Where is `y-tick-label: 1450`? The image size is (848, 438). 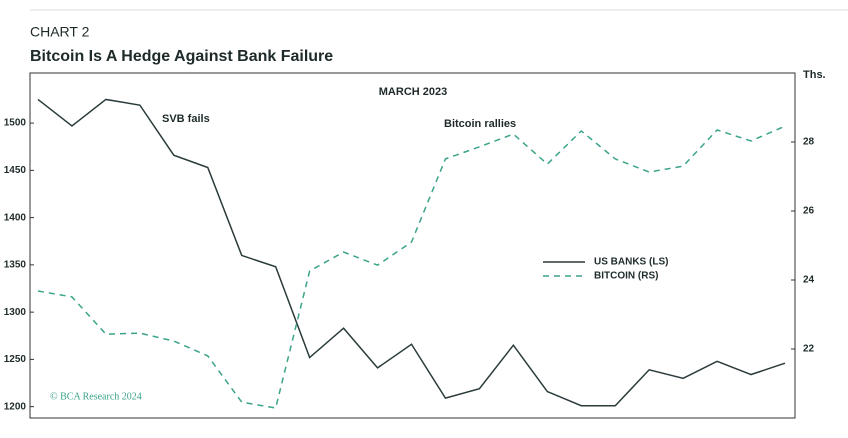
y-tick-label: 1450 is located at coordinates (15, 170).